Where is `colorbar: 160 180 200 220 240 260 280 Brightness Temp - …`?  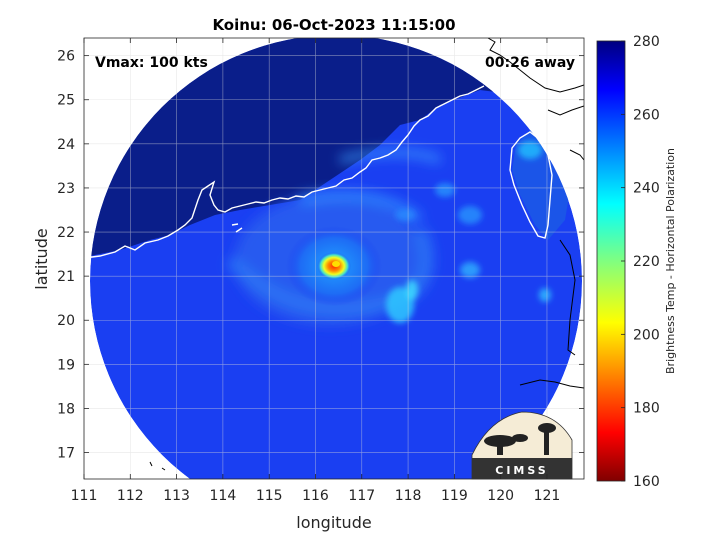 colorbar: 160 180 200 220 240 260 280 Brightness Temp - … is located at coordinates (636, 262).